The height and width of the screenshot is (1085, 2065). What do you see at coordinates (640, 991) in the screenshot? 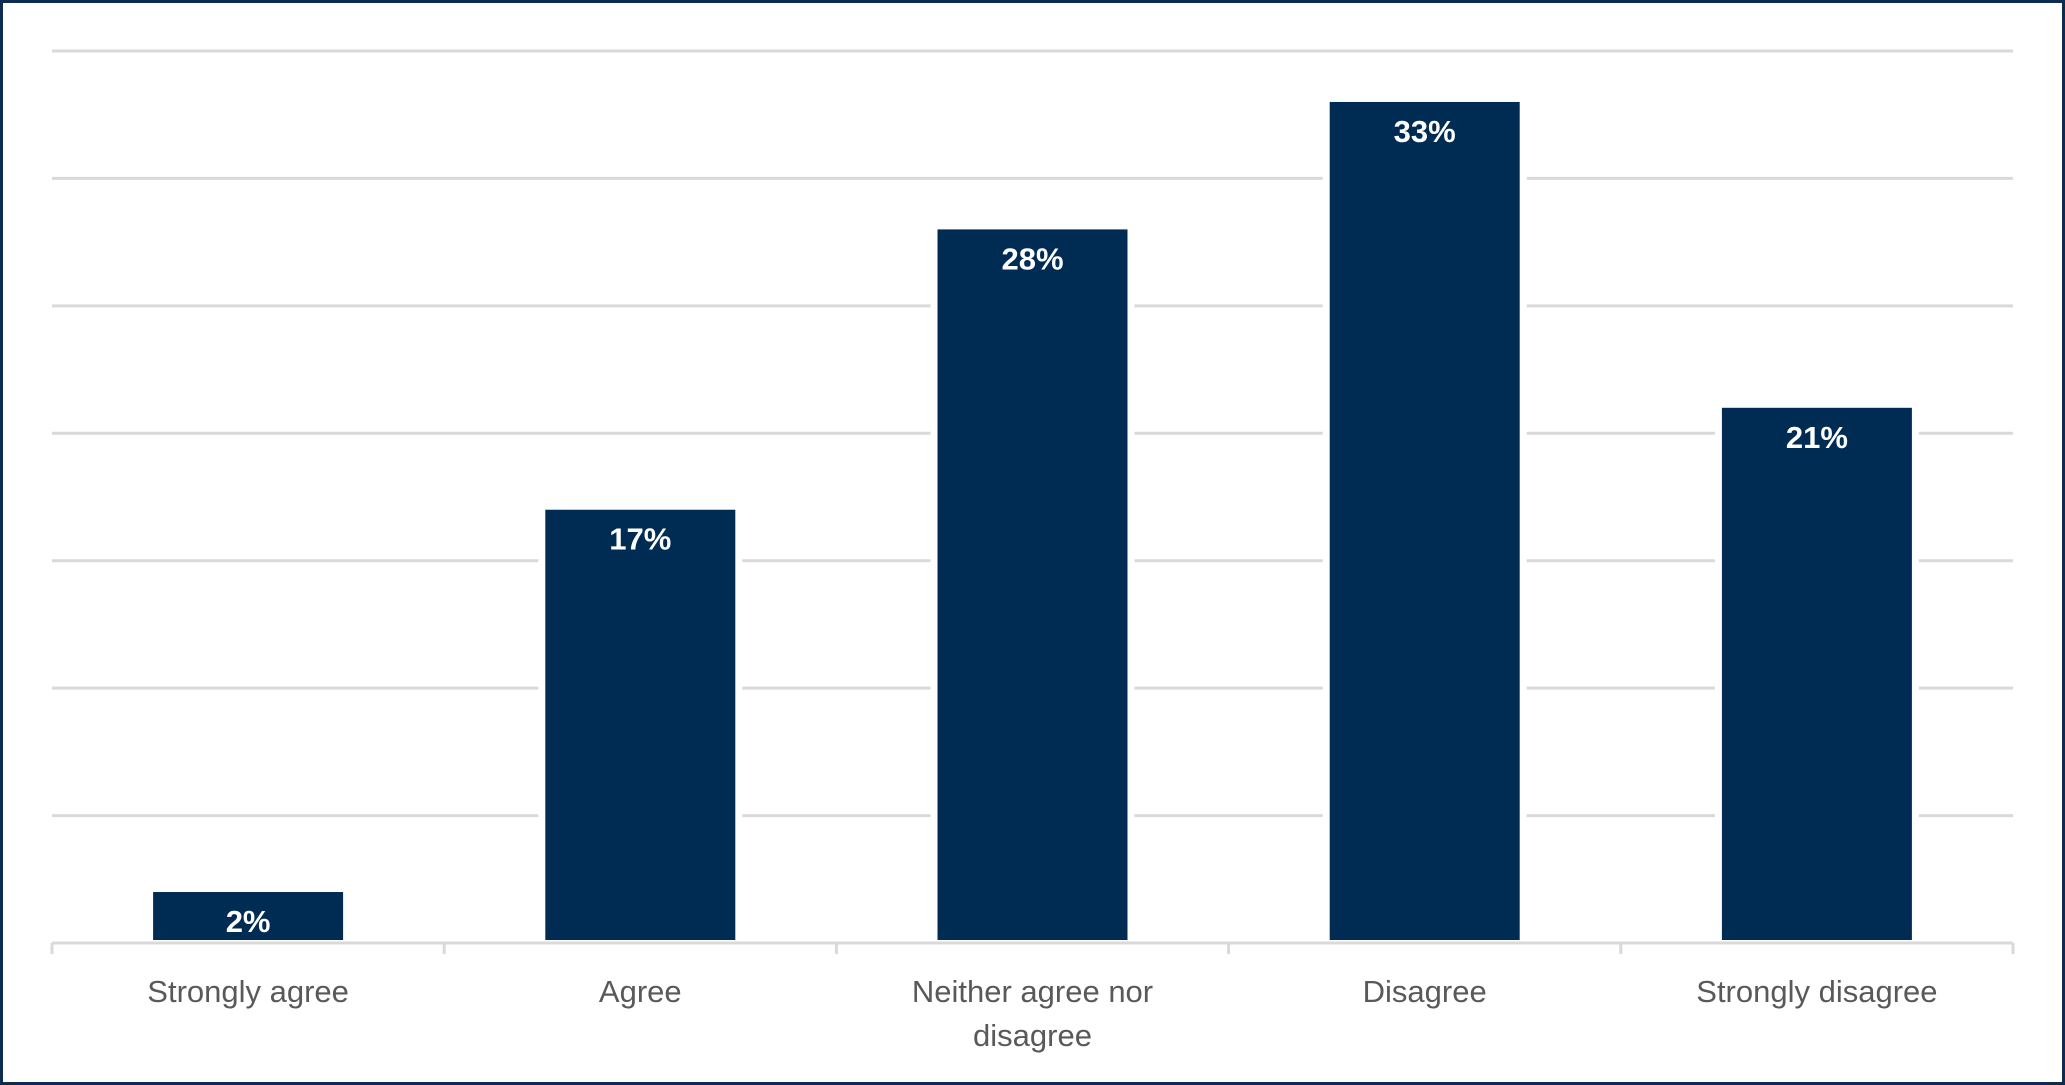
I see `x-tick-label: Agree` at bounding box center [640, 991].